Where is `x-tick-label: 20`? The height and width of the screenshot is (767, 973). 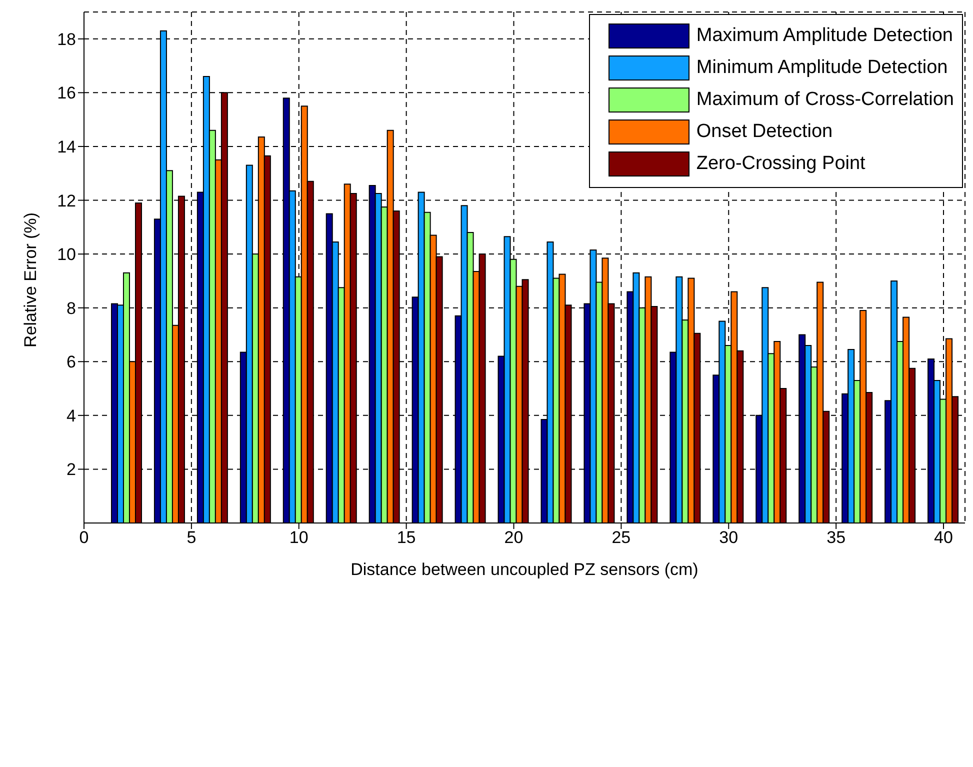
x-tick-label: 20 is located at coordinates (514, 538).